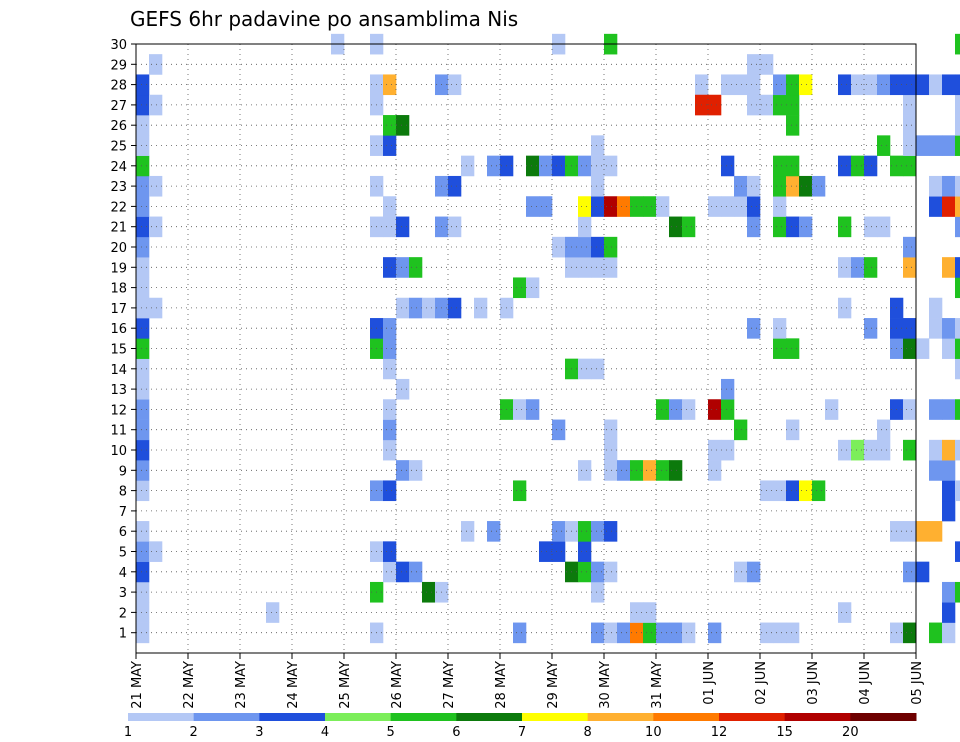  I want to click on x-tick-label: 27 MAY, so click(449, 685).